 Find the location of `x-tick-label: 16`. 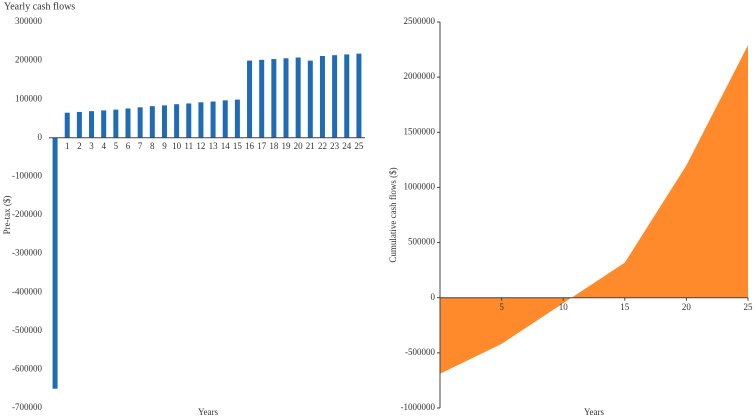

x-tick-label: 16 is located at coordinates (250, 146).